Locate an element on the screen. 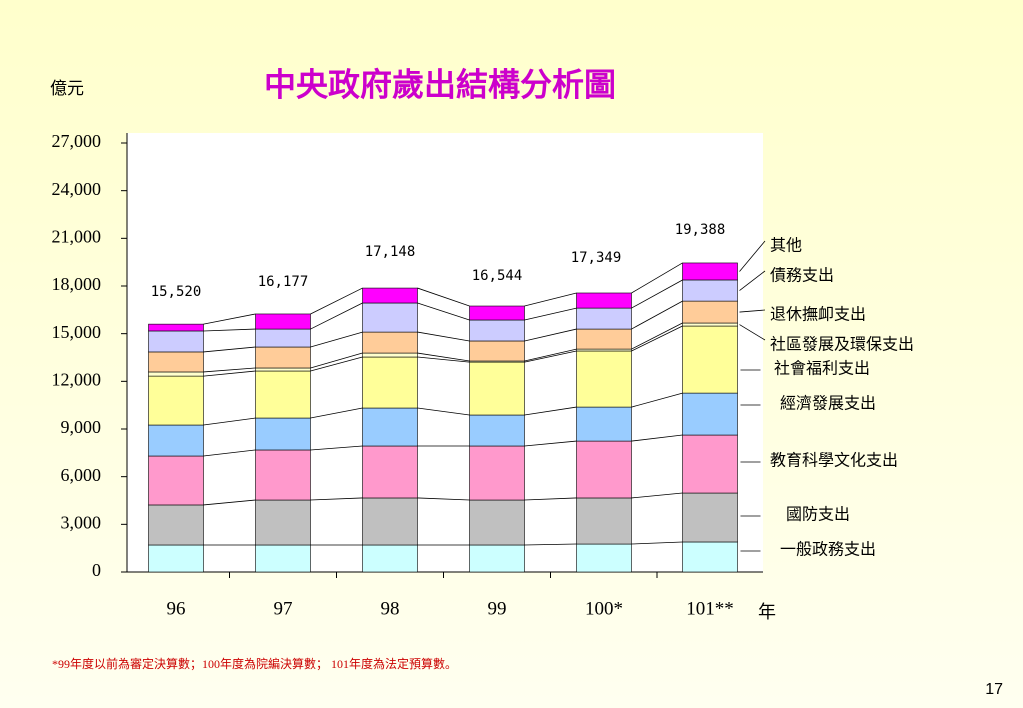 The image size is (1023, 708). legend-label: 經濟發展支出 is located at coordinates (828, 404).